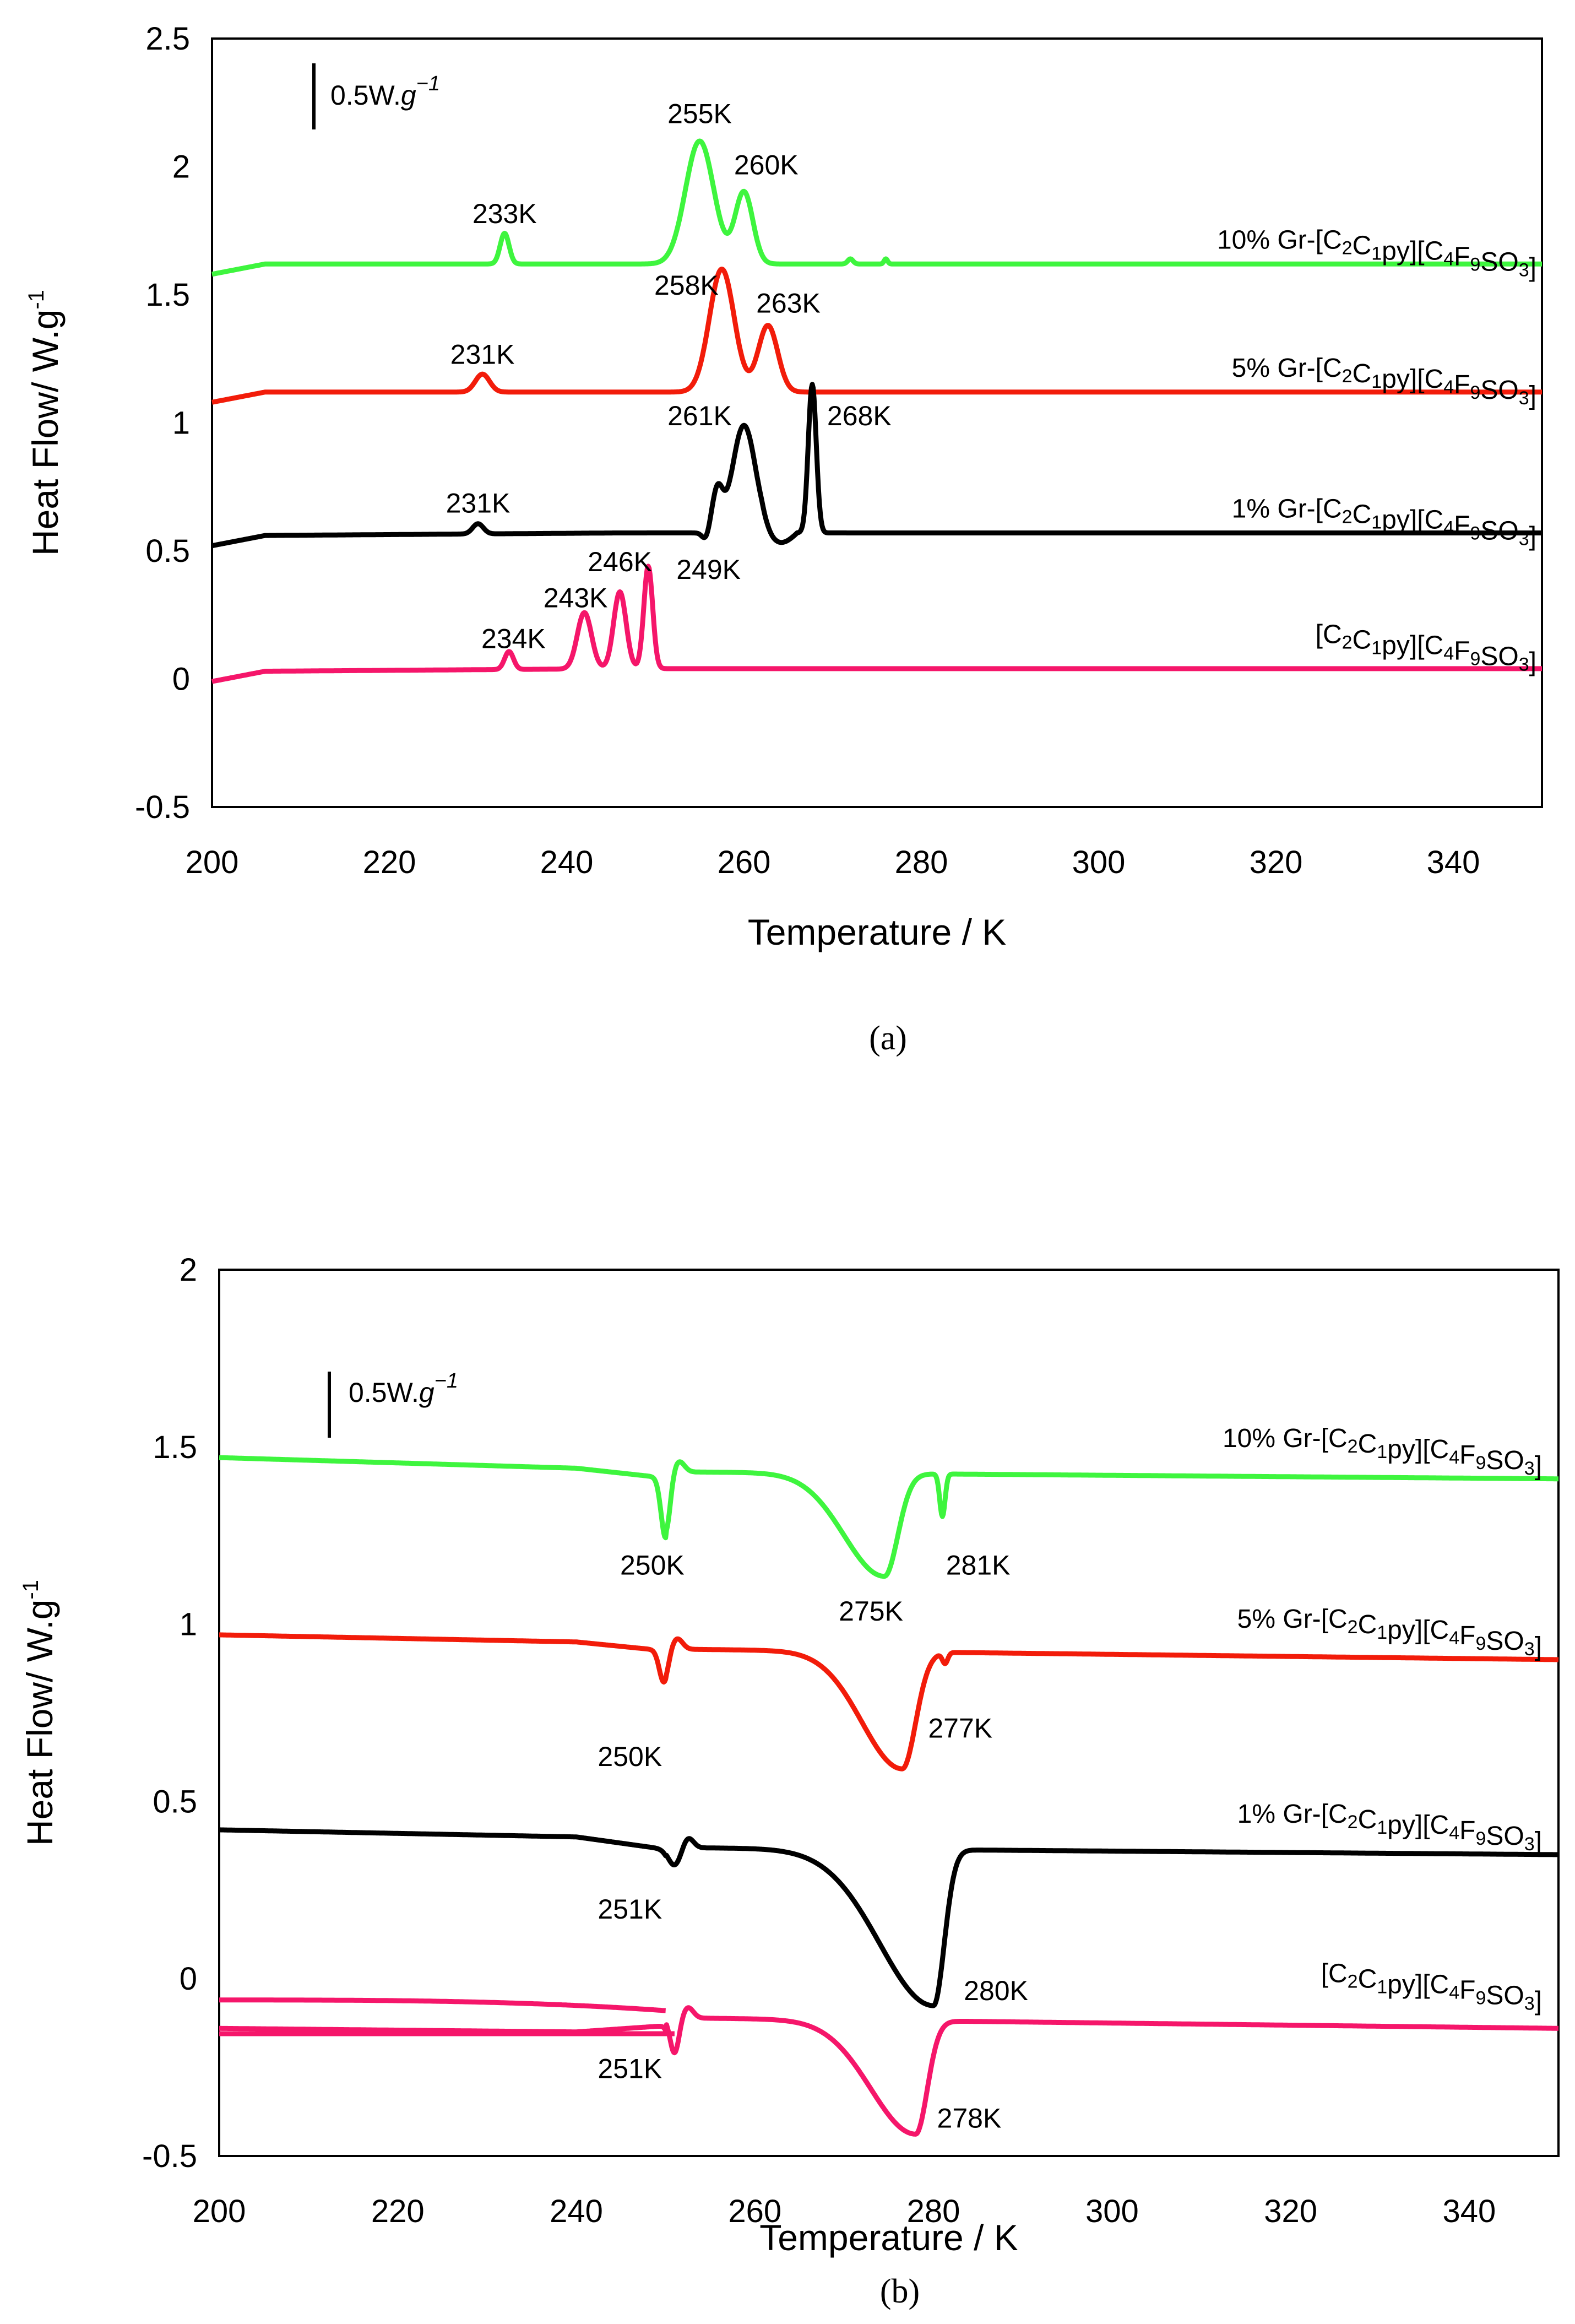 Image resolution: width=1575 pixels, height=2324 pixels. What do you see at coordinates (442, 2005) in the screenshot?
I see `series-line-cooling-trace` at bounding box center [442, 2005].